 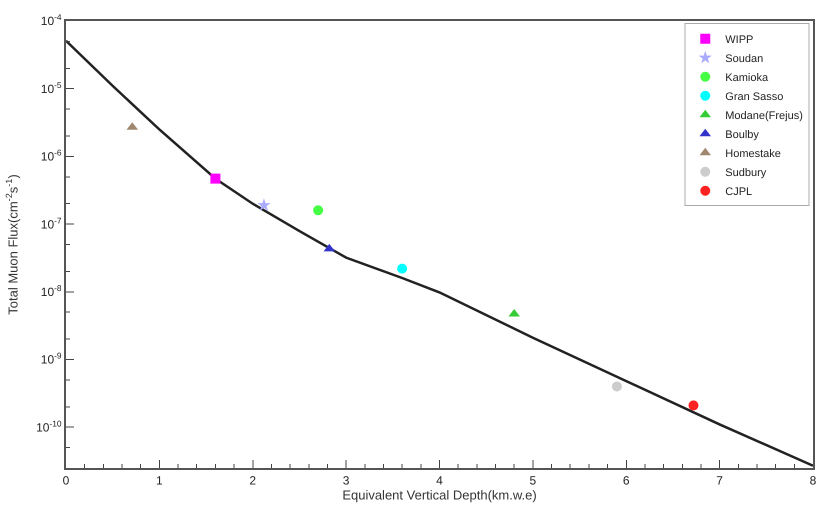 I want to click on y-tick-label: 10$^{-8}$, so click(x=51, y=291).